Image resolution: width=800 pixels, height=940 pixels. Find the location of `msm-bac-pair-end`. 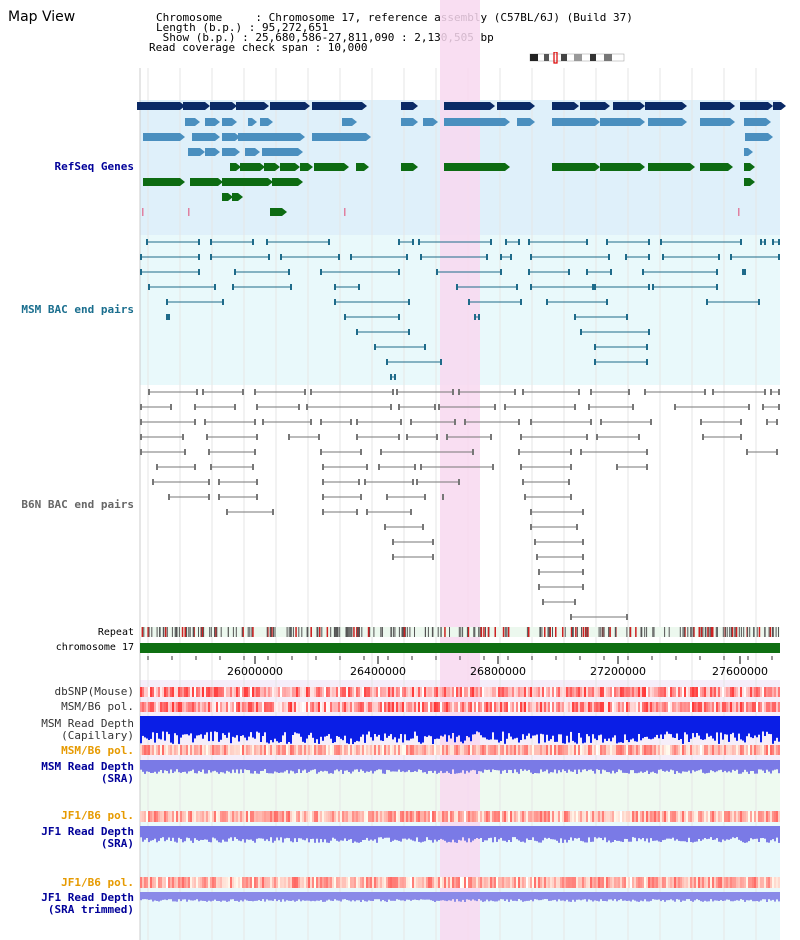

msm-bac-pair-end is located at coordinates (607, 302).